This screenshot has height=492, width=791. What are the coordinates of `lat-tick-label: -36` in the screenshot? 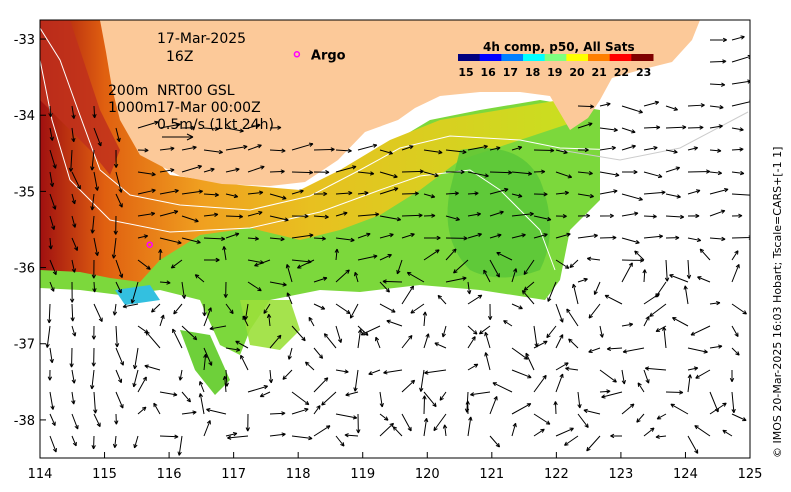 It's located at (24, 269).